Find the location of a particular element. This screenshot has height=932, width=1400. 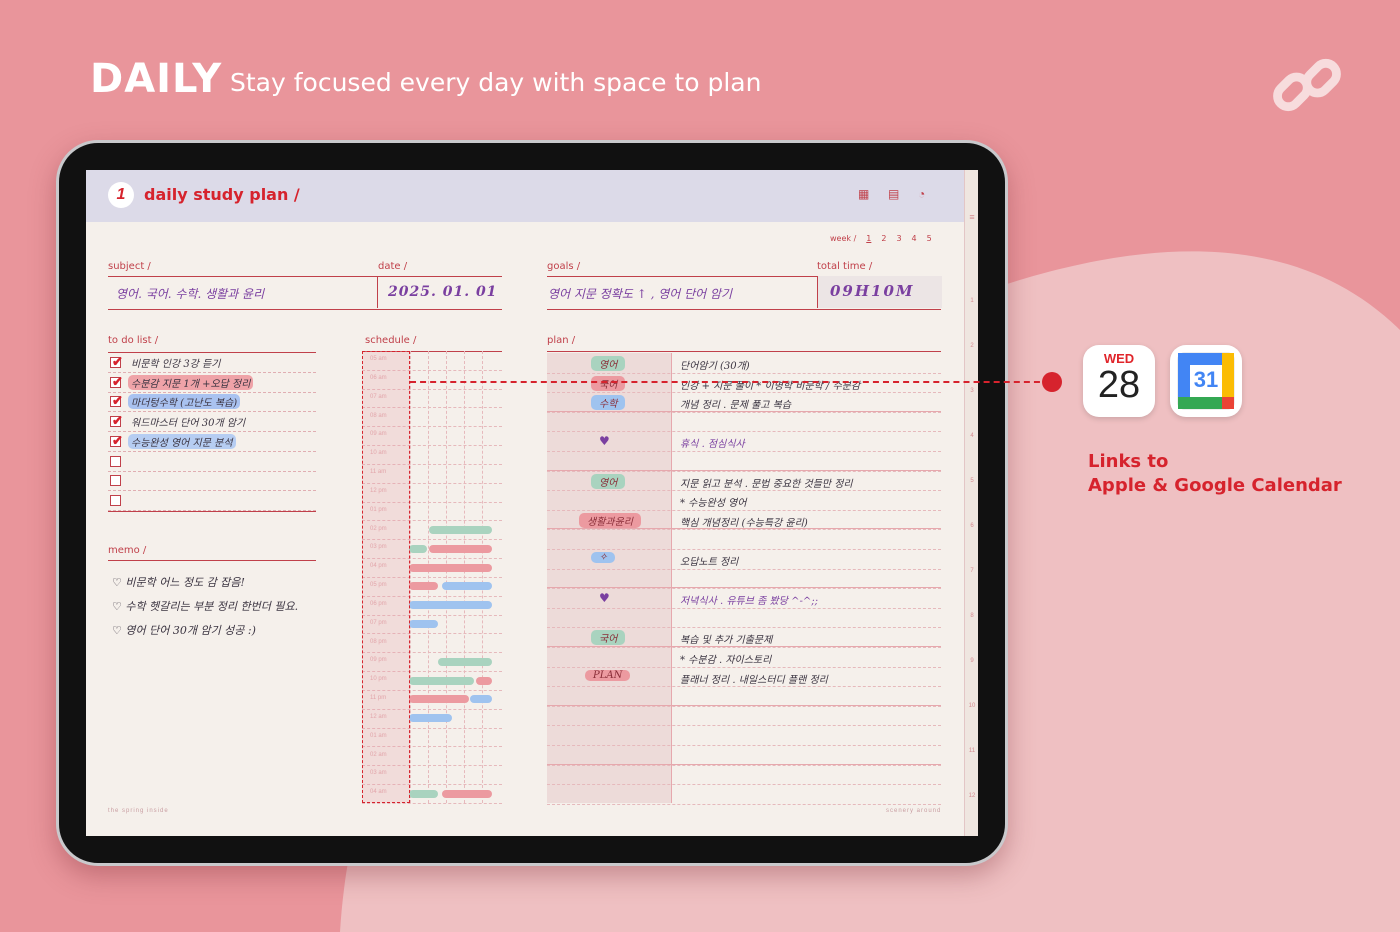

todo-item: ✔ 수능완성 영어 지문 분석 is located at coordinates (212, 442).